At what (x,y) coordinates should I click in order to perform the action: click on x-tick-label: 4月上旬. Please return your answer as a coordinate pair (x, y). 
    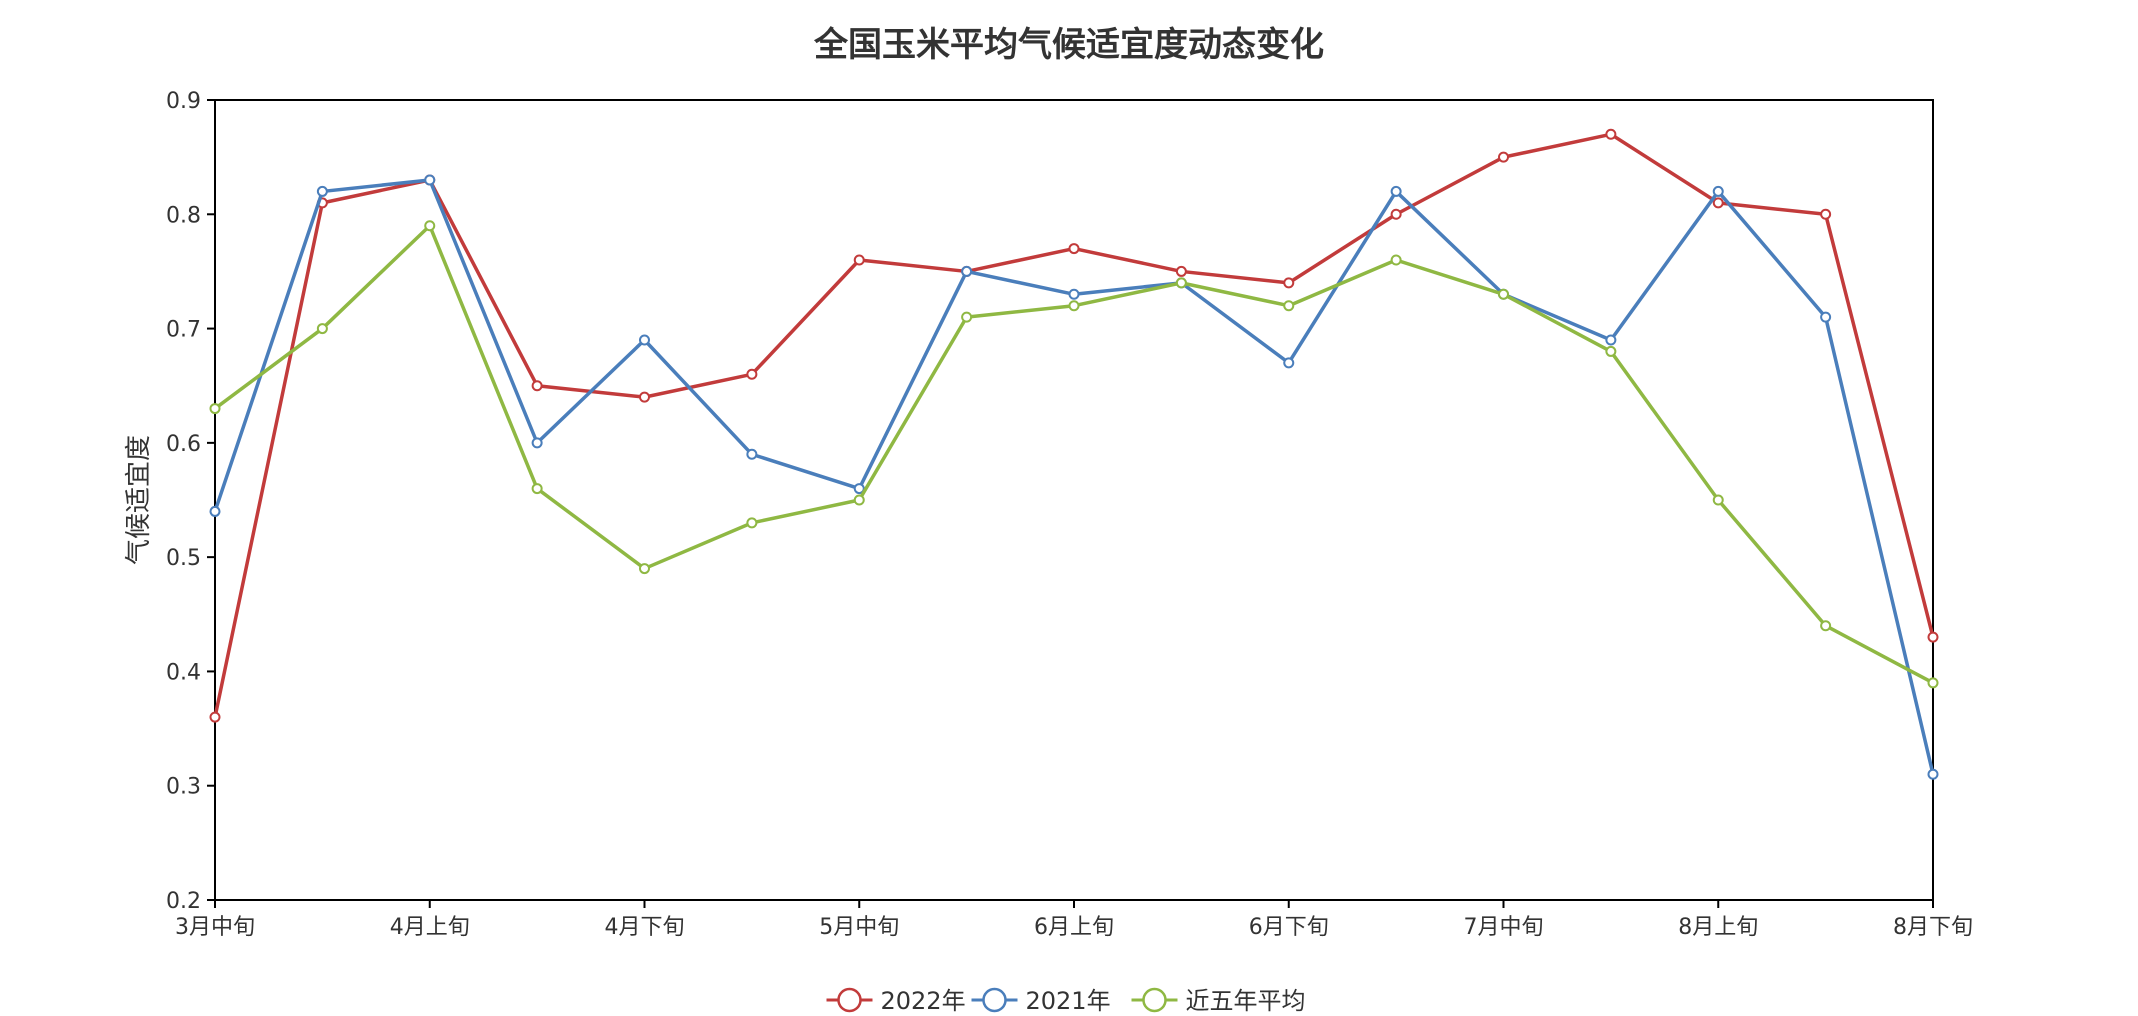
    Looking at the image, I should click on (430, 927).